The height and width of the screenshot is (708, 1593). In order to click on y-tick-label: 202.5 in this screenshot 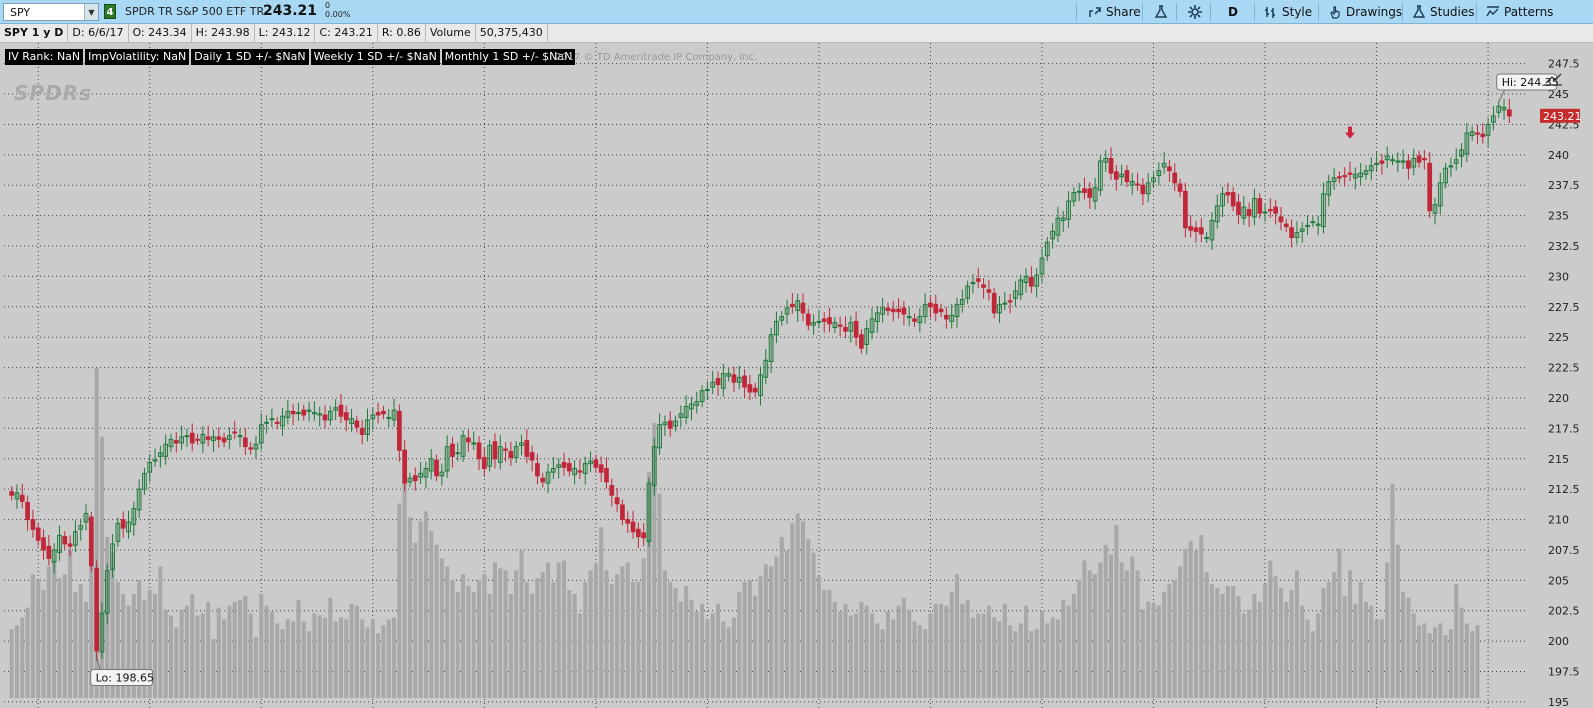, I will do `click(1564, 611)`.